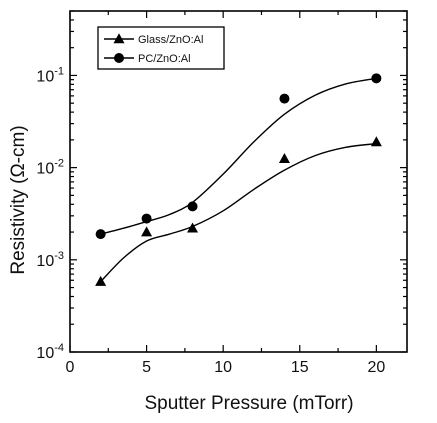  What do you see at coordinates (50, 260) in the screenshot?
I see `y-tick-label: 10⁻³` at bounding box center [50, 260].